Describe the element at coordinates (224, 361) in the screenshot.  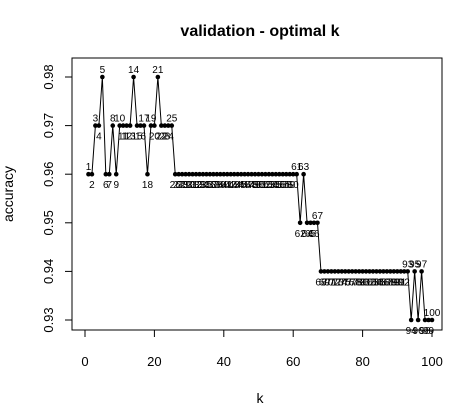
I see `x-tick-label: 40` at that location.